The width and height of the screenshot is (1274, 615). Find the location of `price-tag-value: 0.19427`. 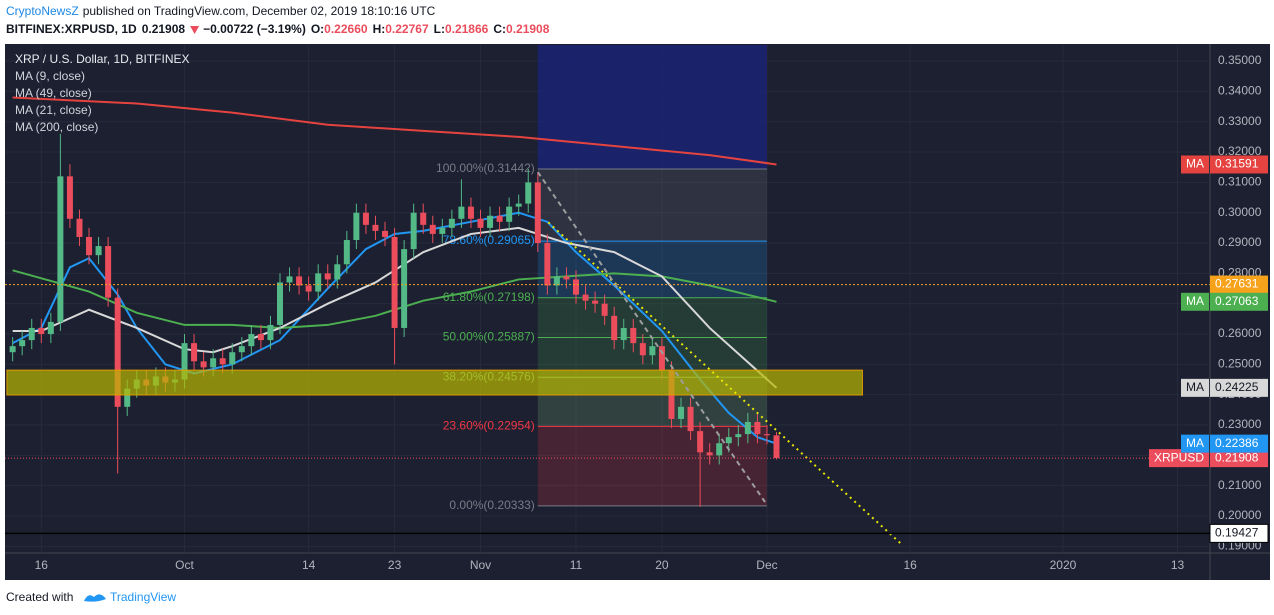

price-tag-value: 0.19427 is located at coordinates (1237, 533).